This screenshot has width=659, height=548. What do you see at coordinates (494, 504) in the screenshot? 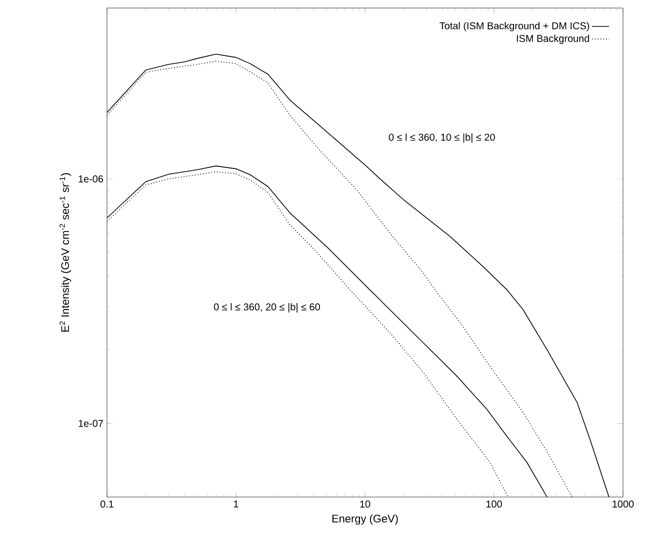
I see `x-tick-label: 100` at bounding box center [494, 504].